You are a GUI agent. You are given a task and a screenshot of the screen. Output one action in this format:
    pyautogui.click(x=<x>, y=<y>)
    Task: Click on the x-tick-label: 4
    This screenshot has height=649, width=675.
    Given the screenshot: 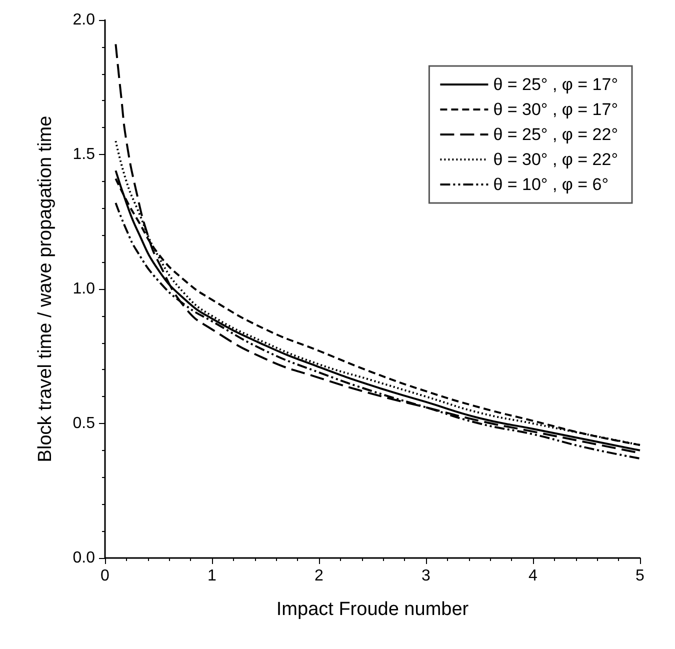 What is the action you would take?
    pyautogui.click(x=533, y=576)
    